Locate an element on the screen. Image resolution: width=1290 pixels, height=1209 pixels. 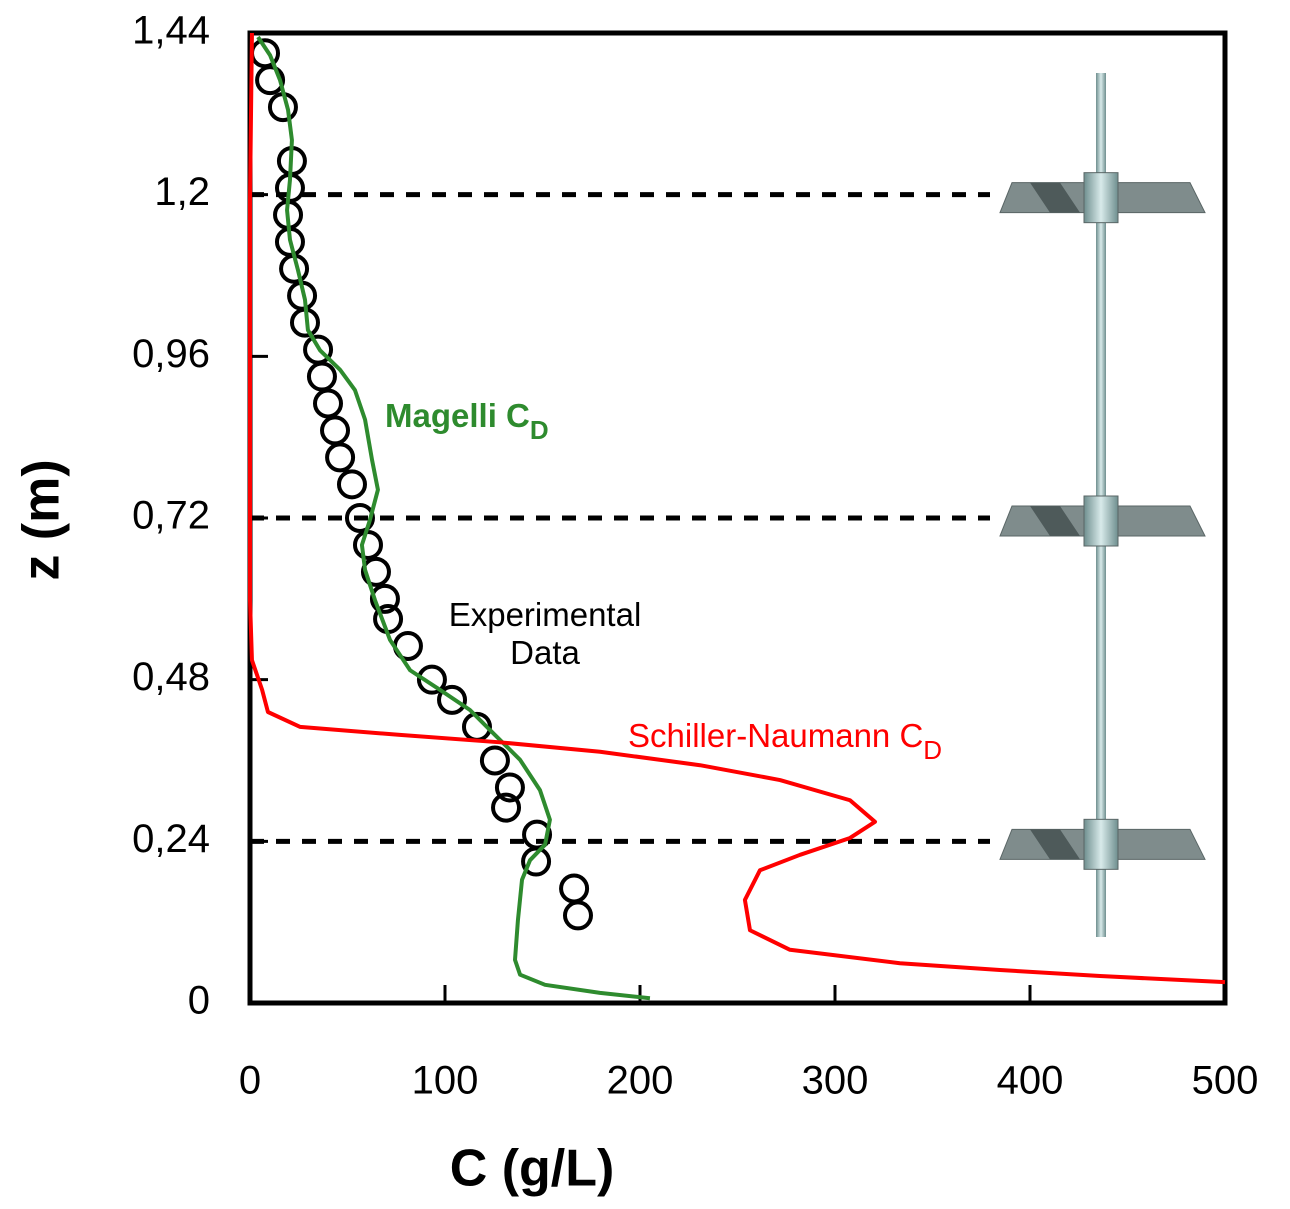
x-tick-label: 200 is located at coordinates (640, 1081).